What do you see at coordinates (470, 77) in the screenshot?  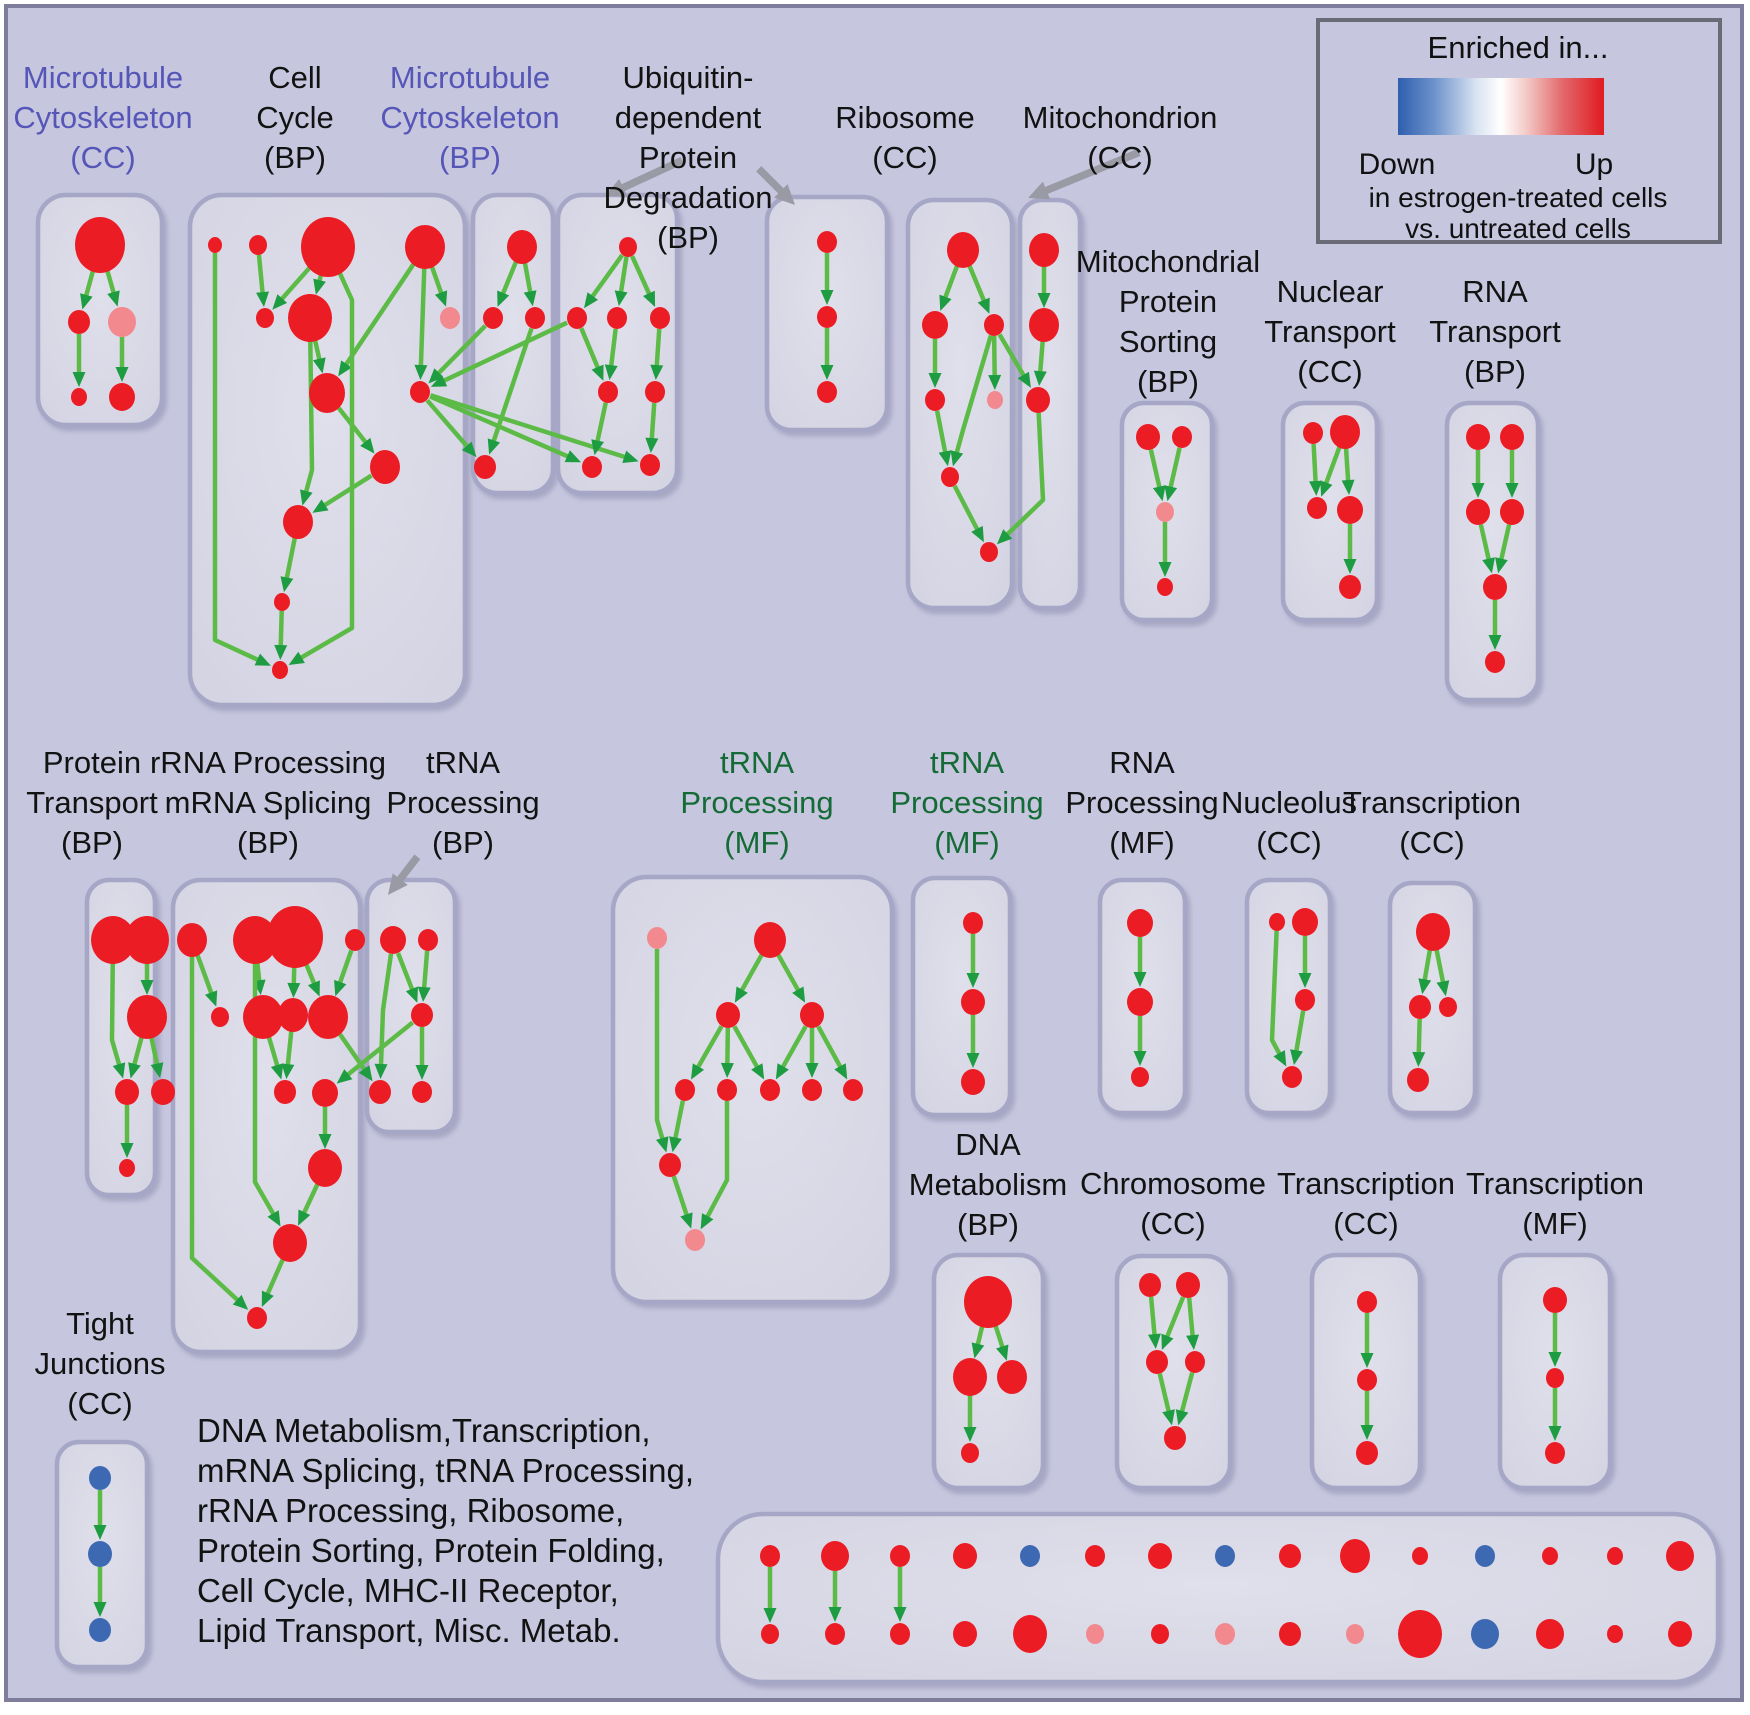 I see `cluster-label-line: Microtubule` at bounding box center [470, 77].